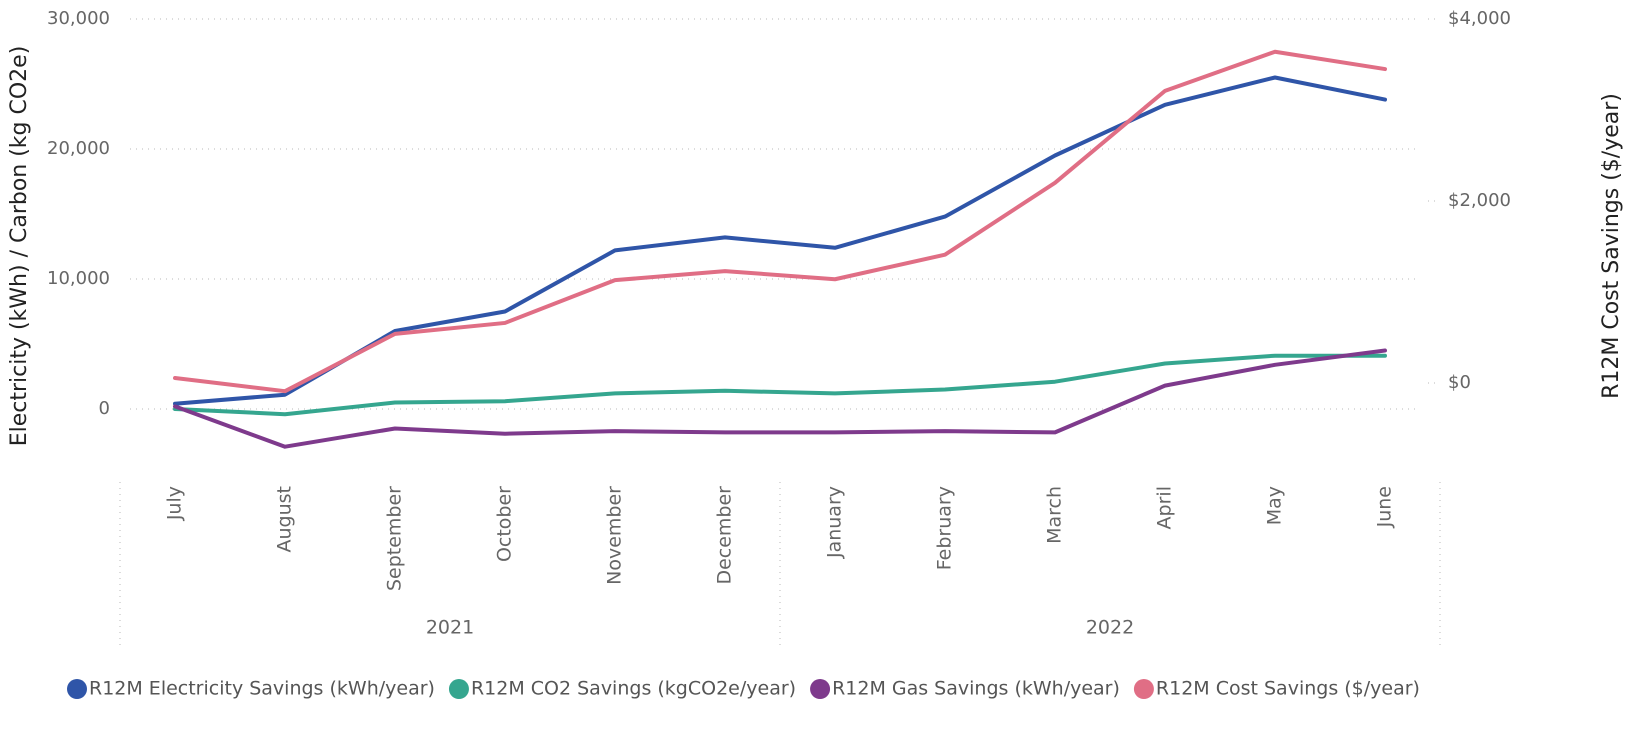  Describe the element at coordinates (1275, 505) in the screenshot. I see `x-tick-label: May` at that location.